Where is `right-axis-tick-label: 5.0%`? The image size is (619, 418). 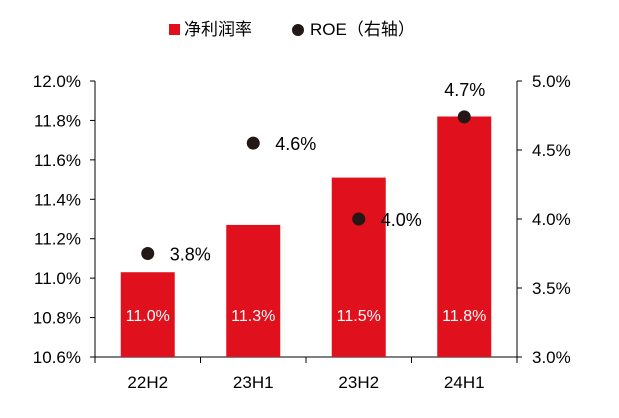 right-axis-tick-label: 5.0% is located at coordinates (551, 81).